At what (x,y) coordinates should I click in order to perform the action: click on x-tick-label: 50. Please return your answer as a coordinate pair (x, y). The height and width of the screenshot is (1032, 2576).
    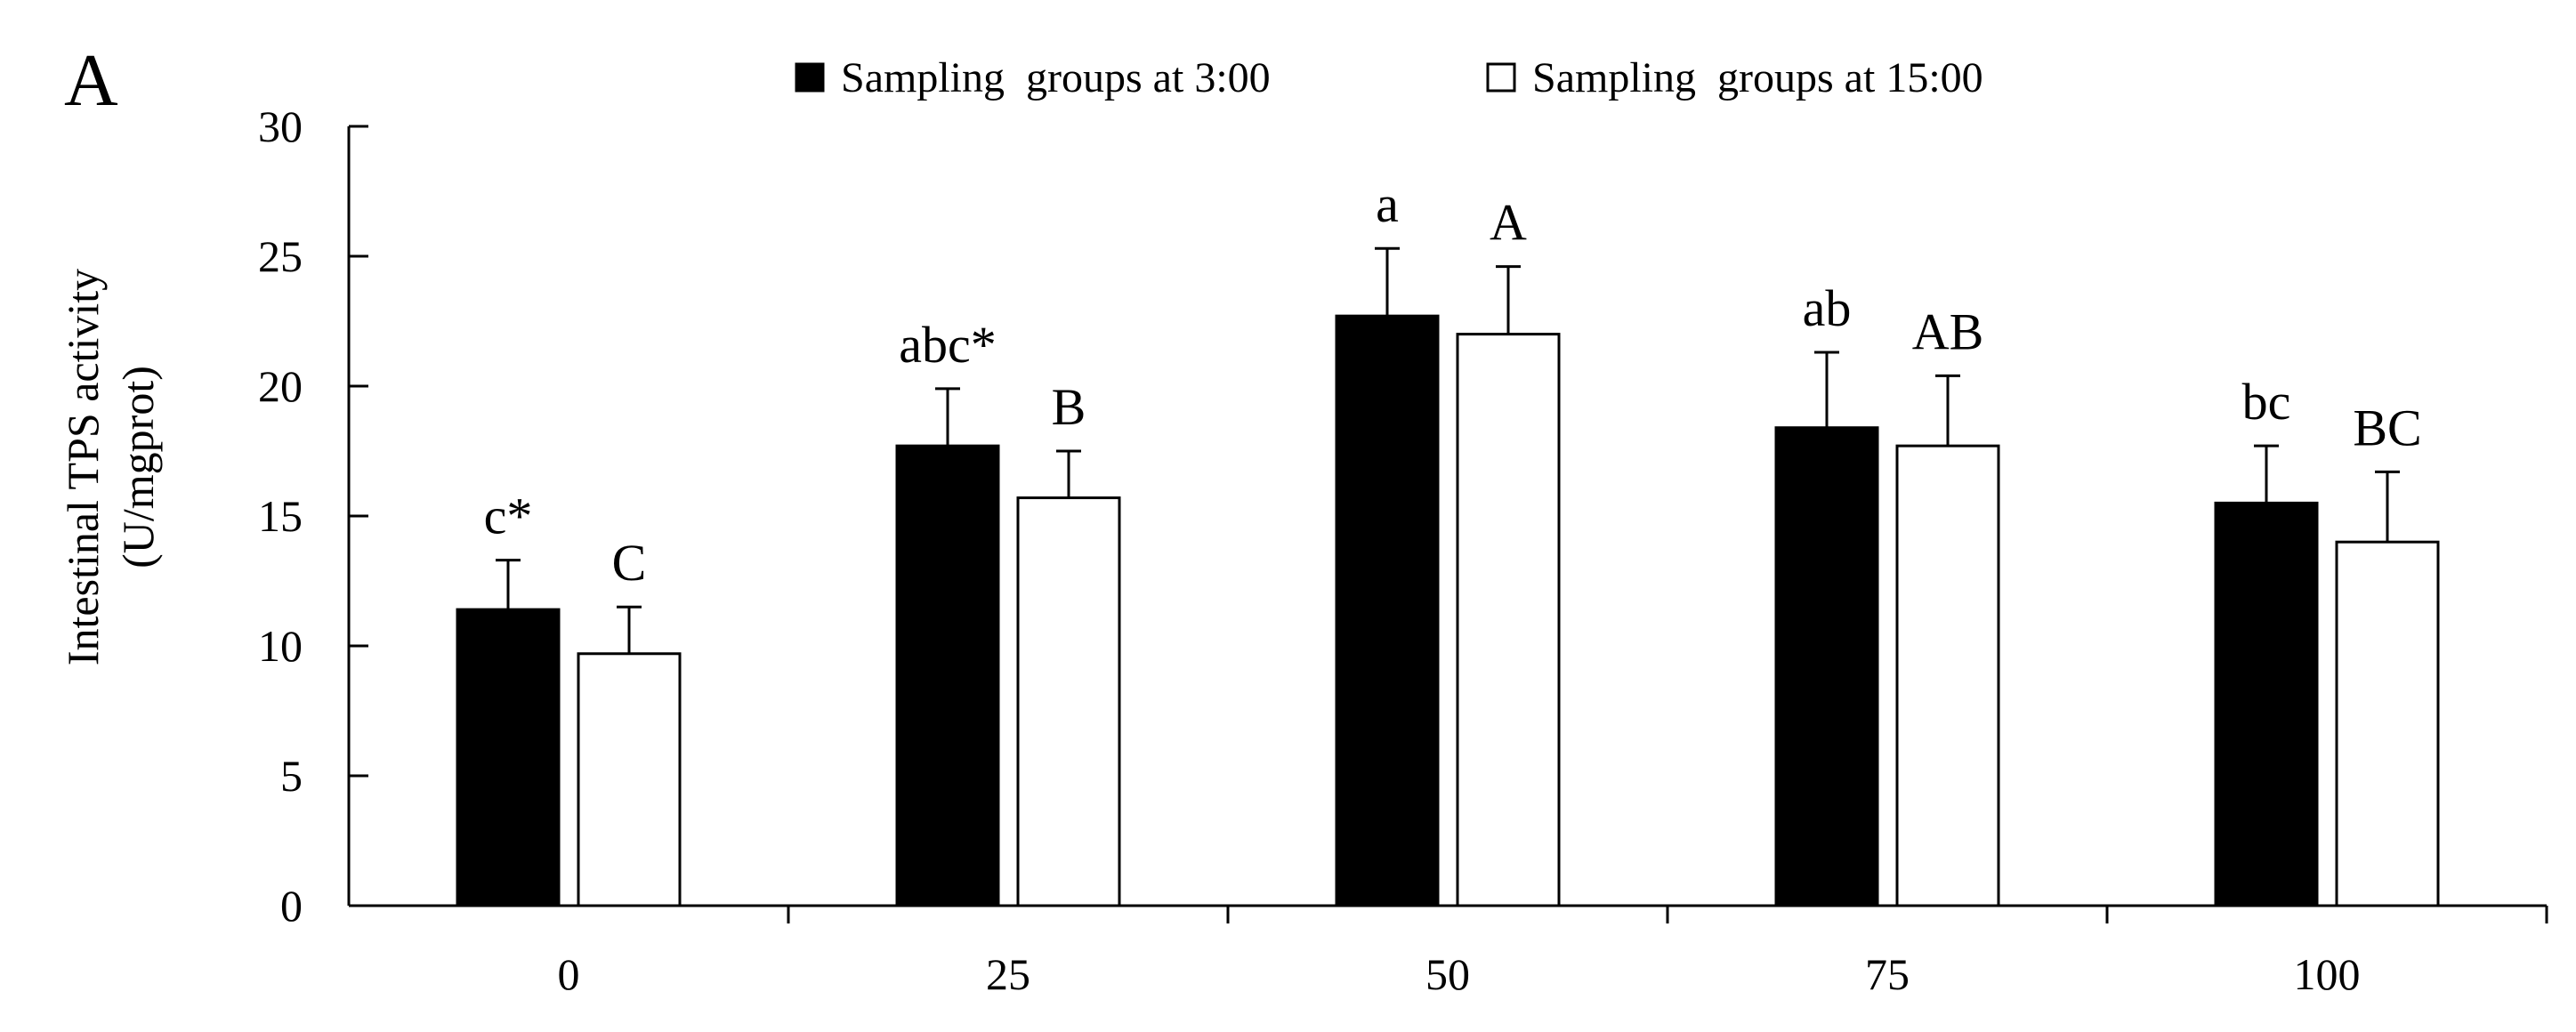
    Looking at the image, I should click on (1447, 974).